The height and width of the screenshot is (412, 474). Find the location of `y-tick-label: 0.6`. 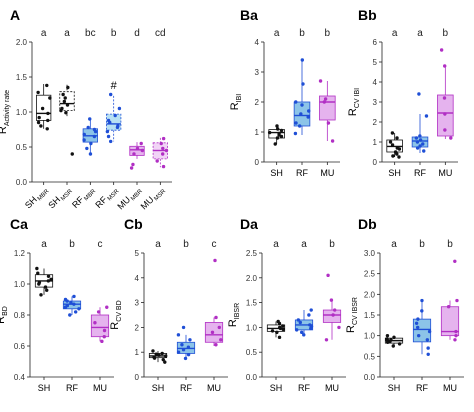

y-tick-label: 0.6 is located at coordinates (20, 346).